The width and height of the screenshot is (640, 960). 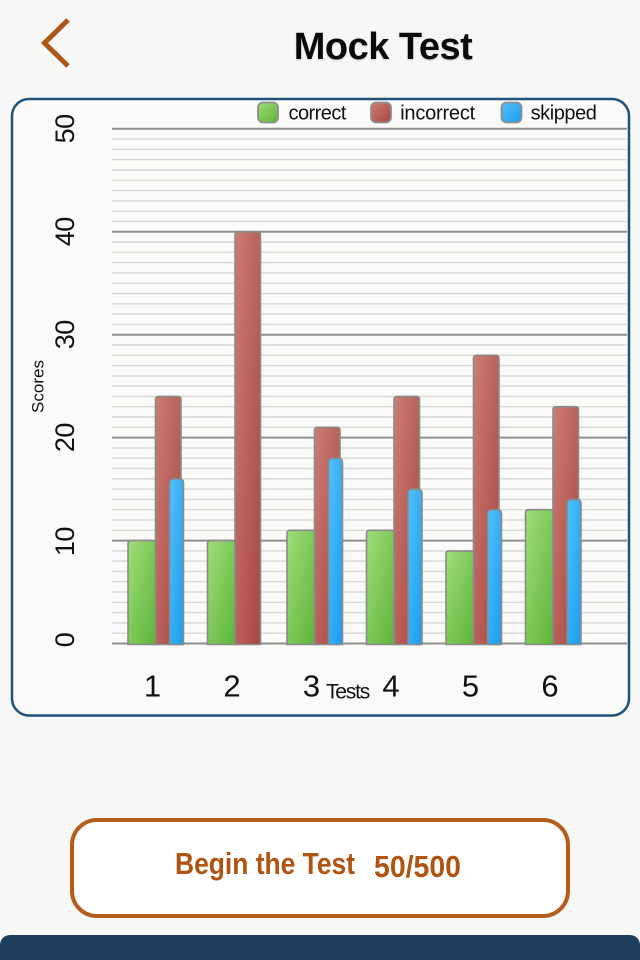 I want to click on svg-text: correct, so click(x=318, y=114).